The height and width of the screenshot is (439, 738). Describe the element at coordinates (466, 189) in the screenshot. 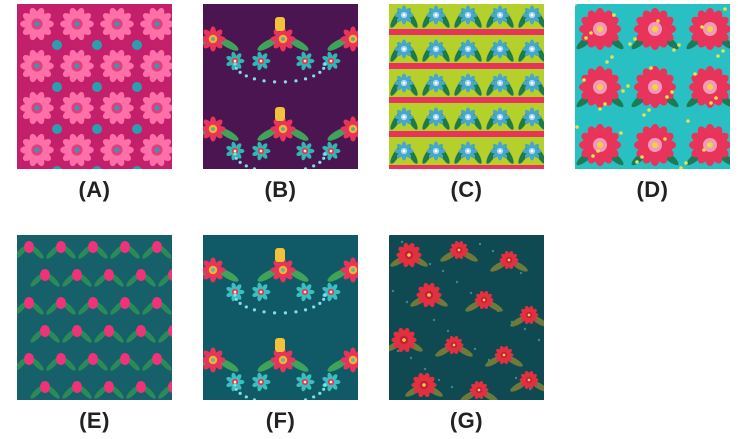

I see `pattern-label-c: (C)` at that location.